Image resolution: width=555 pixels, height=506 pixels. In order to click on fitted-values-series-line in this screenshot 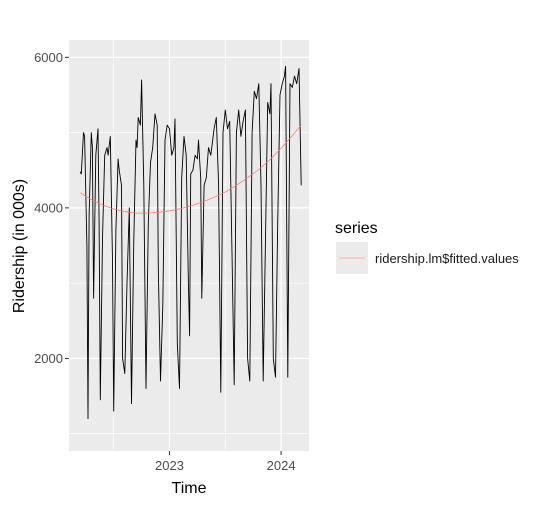, I will do `click(191, 169)`.